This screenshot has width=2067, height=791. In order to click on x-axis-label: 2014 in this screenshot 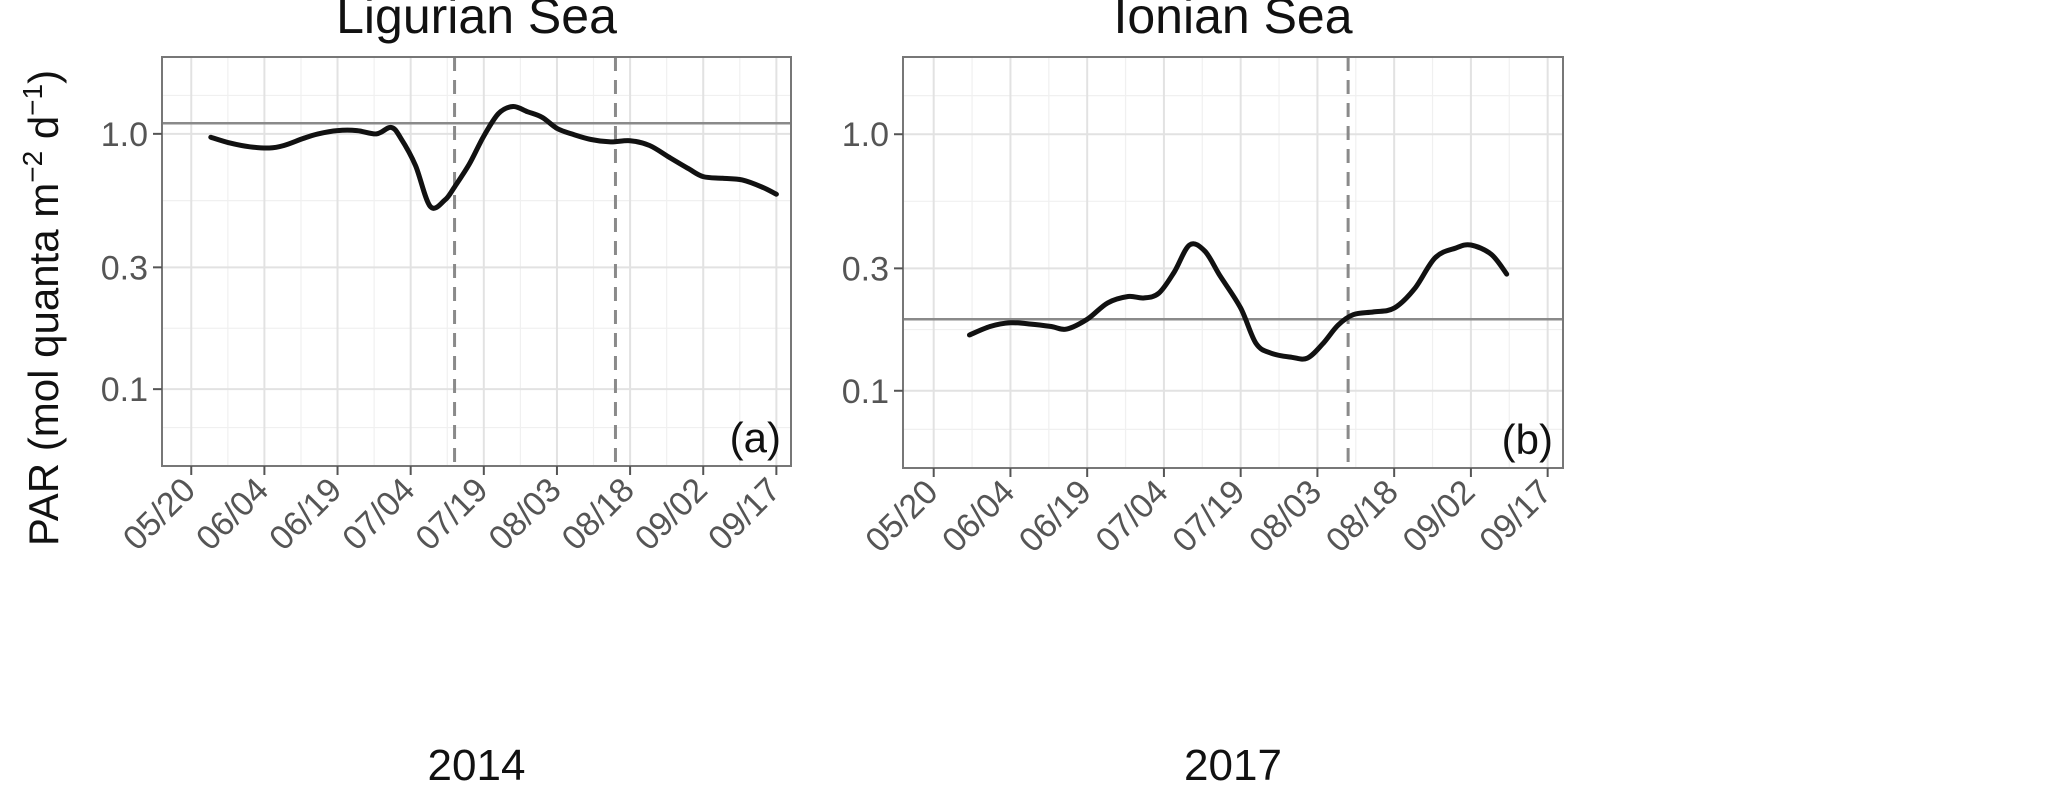, I will do `click(477, 765)`.